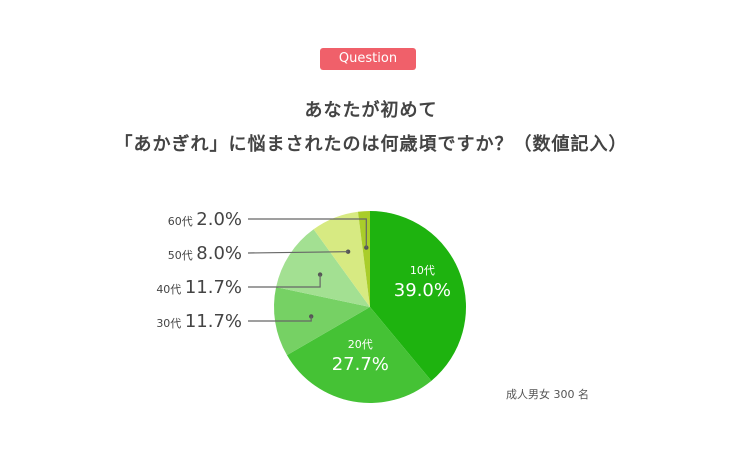 The width and height of the screenshot is (742, 455). I want to click on question-badge: Question, so click(368, 59).